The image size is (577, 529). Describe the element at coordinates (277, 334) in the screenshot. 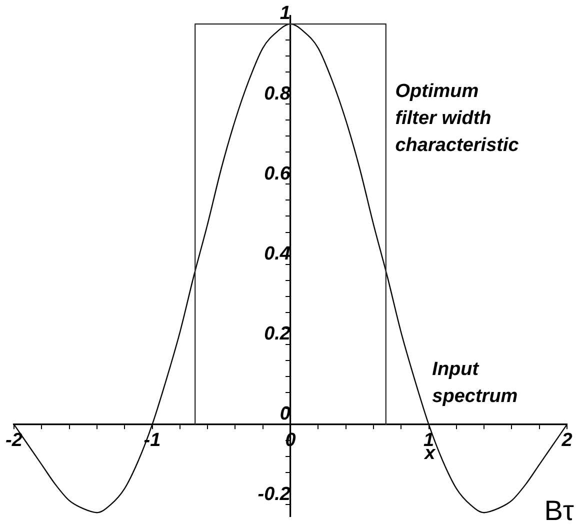

I see `y-tick-label: 0.2` at that location.